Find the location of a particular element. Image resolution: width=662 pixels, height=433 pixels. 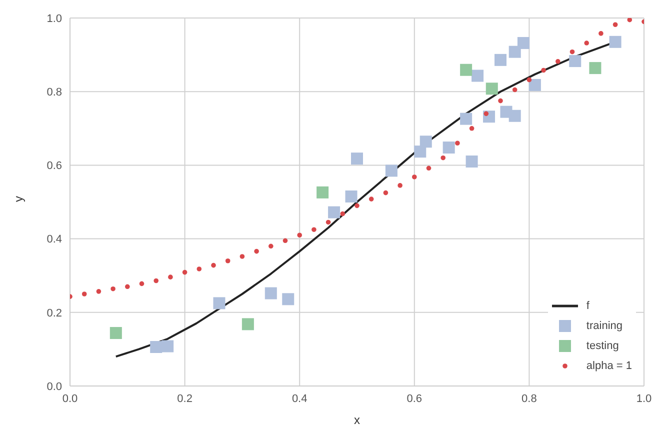

legend-label: training is located at coordinates (604, 326).